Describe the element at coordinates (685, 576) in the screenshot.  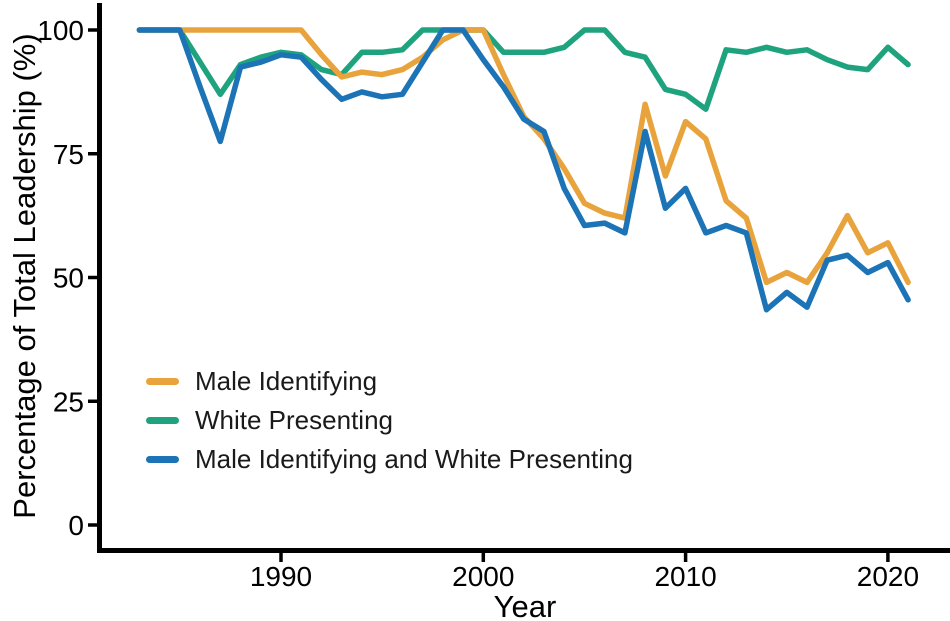
I see `x-tick-label: 2010` at that location.